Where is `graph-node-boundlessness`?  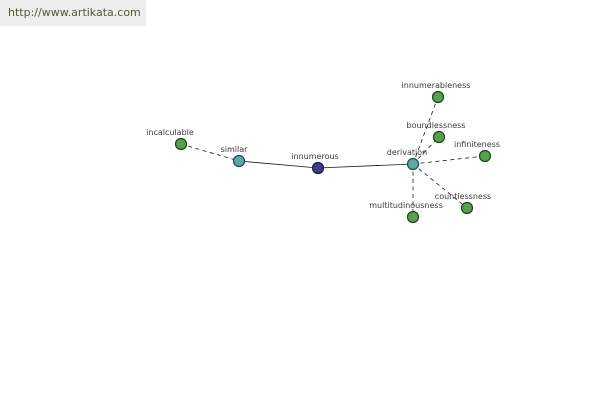
graph-node-boundlessness is located at coordinates (439, 137).